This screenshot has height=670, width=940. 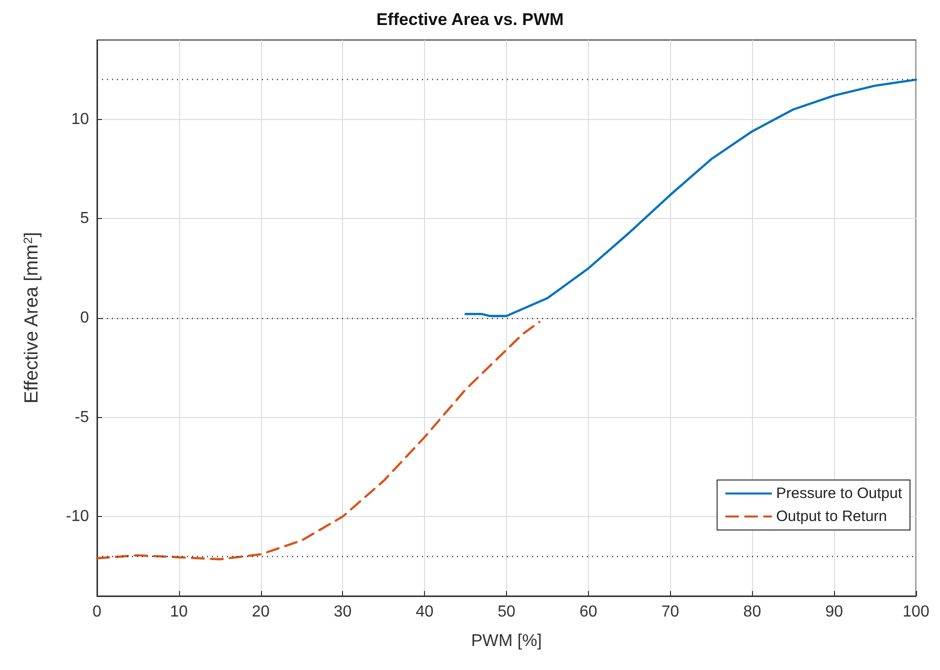 What do you see at coordinates (179, 612) in the screenshot?
I see `x-tick-label: 10` at bounding box center [179, 612].